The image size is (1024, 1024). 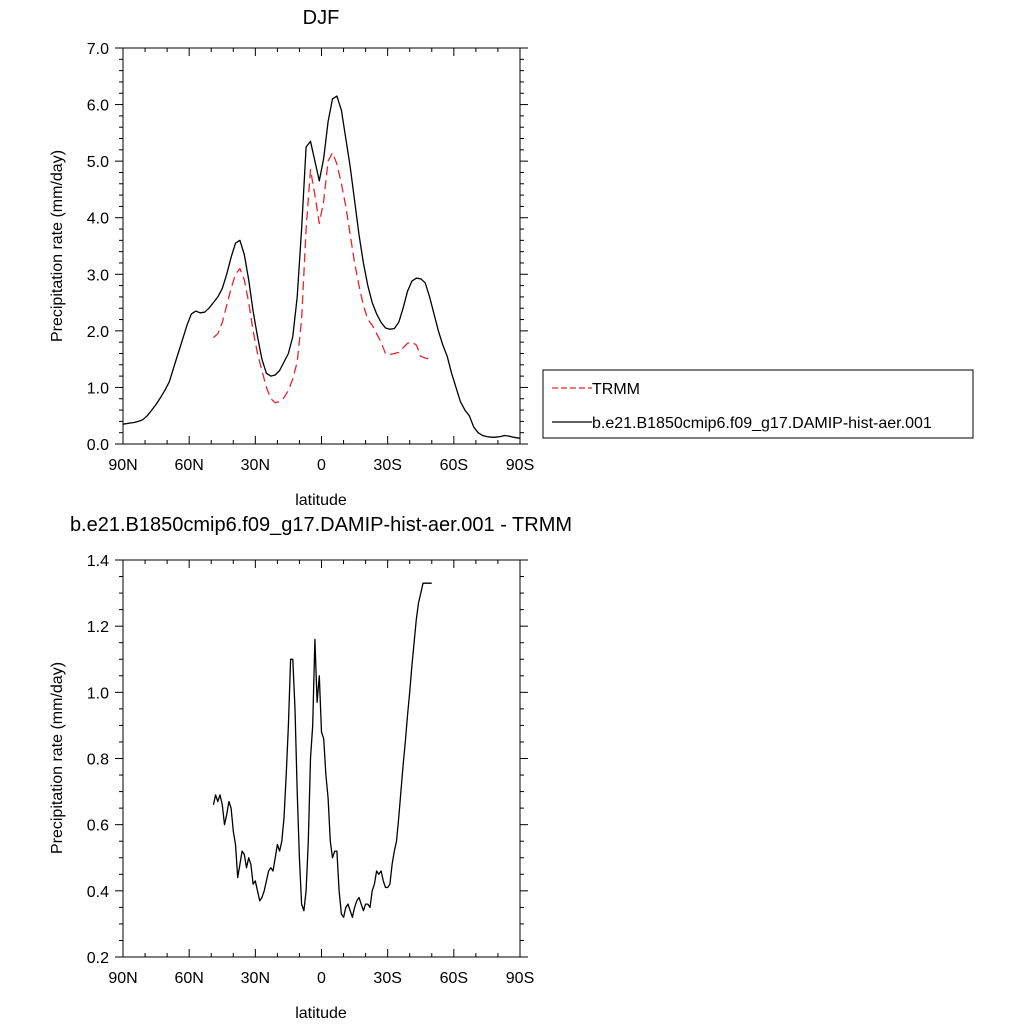 I want to click on top-y-tick-label: 4.0, so click(x=98, y=219).